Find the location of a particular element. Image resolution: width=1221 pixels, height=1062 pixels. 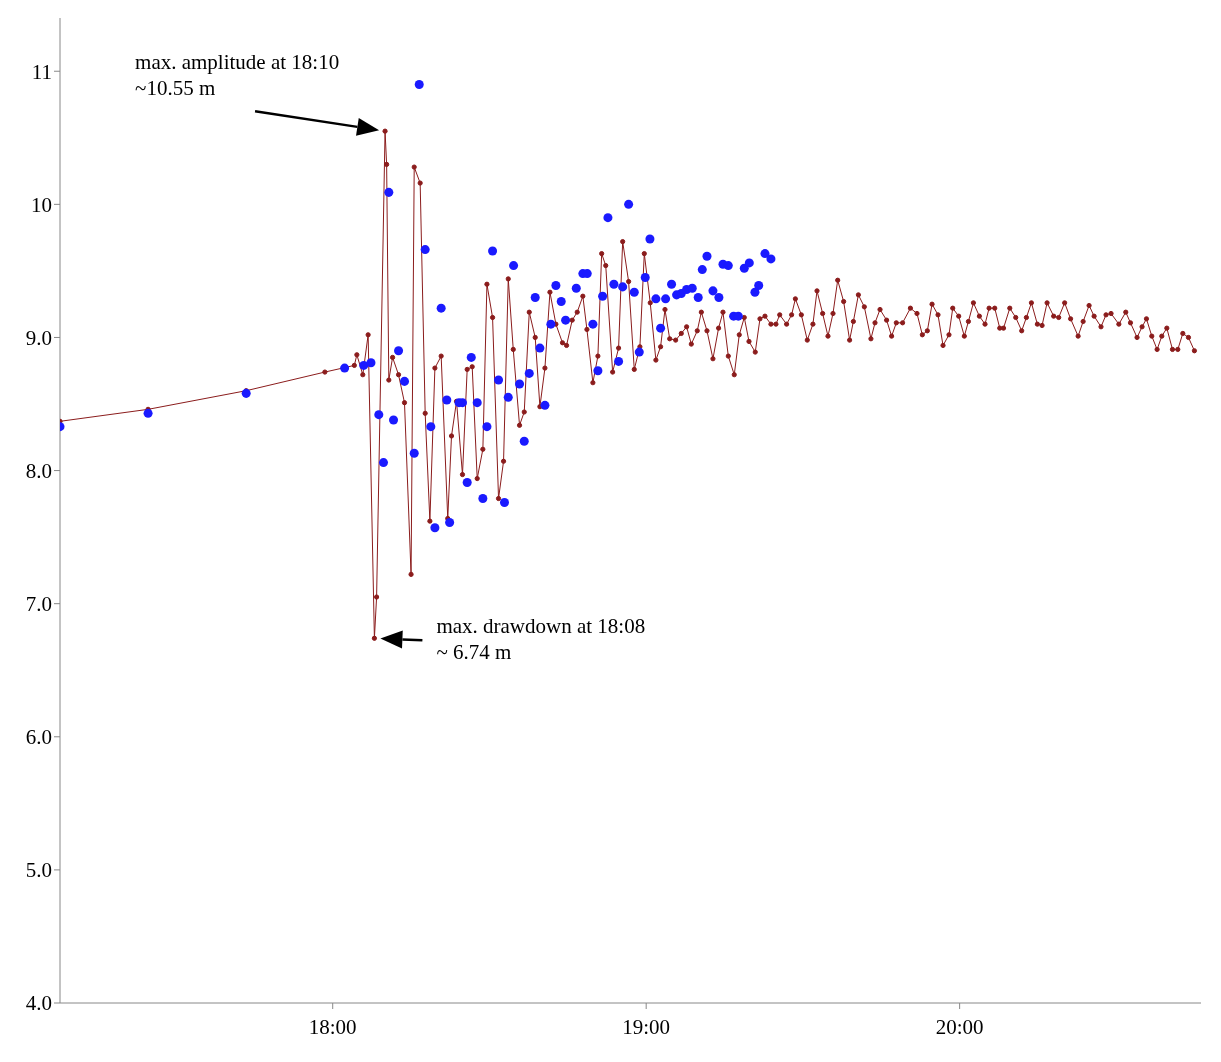

y-tick-label: 5.0 is located at coordinates (38, 870).